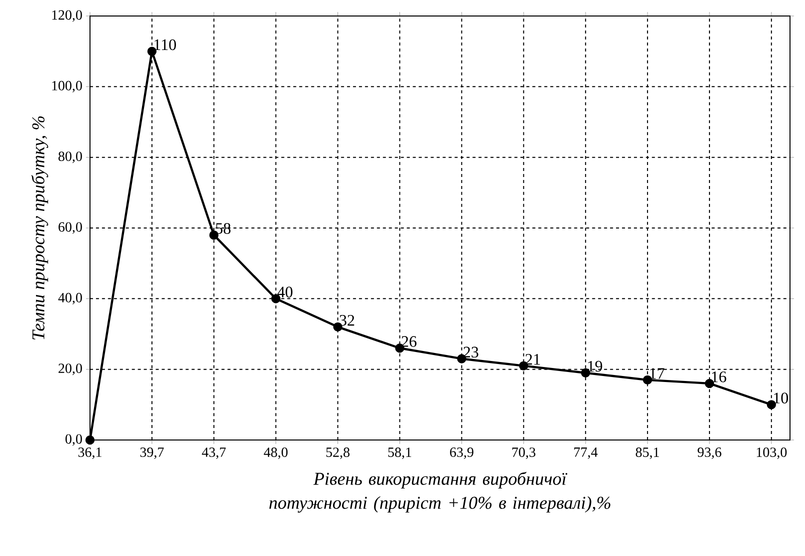 The width and height of the screenshot is (805, 556). What do you see at coordinates (781, 398) in the screenshot?
I see `data-label: 10` at bounding box center [781, 398].